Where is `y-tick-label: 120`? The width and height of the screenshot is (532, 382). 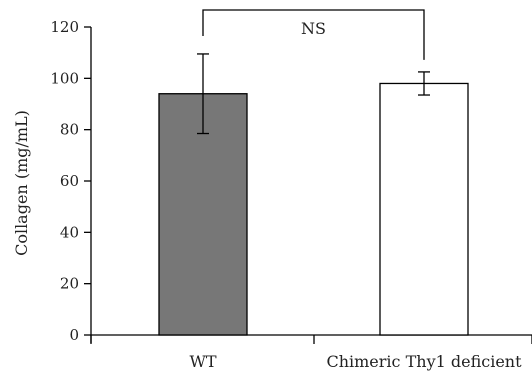
y-tick-label: 120 is located at coordinates (64, 27).